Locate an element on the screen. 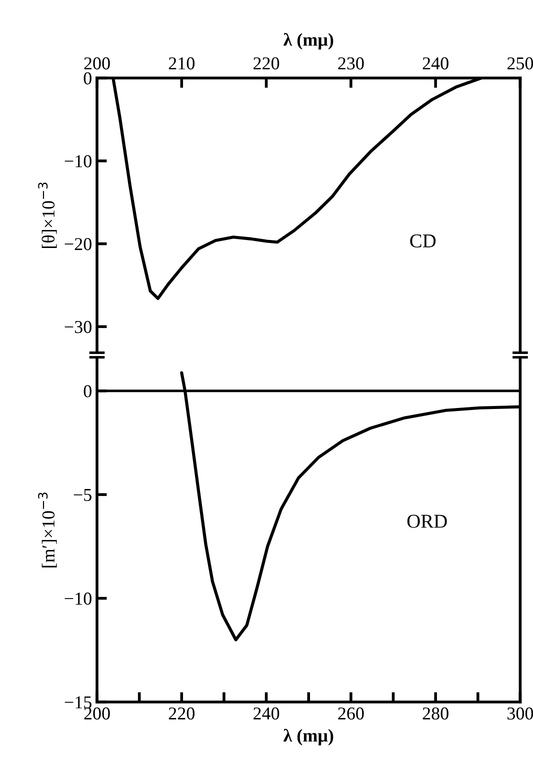 Image resolution: width=533 pixels, height=761 pixels. x-tick-label: 280 is located at coordinates (435, 713).